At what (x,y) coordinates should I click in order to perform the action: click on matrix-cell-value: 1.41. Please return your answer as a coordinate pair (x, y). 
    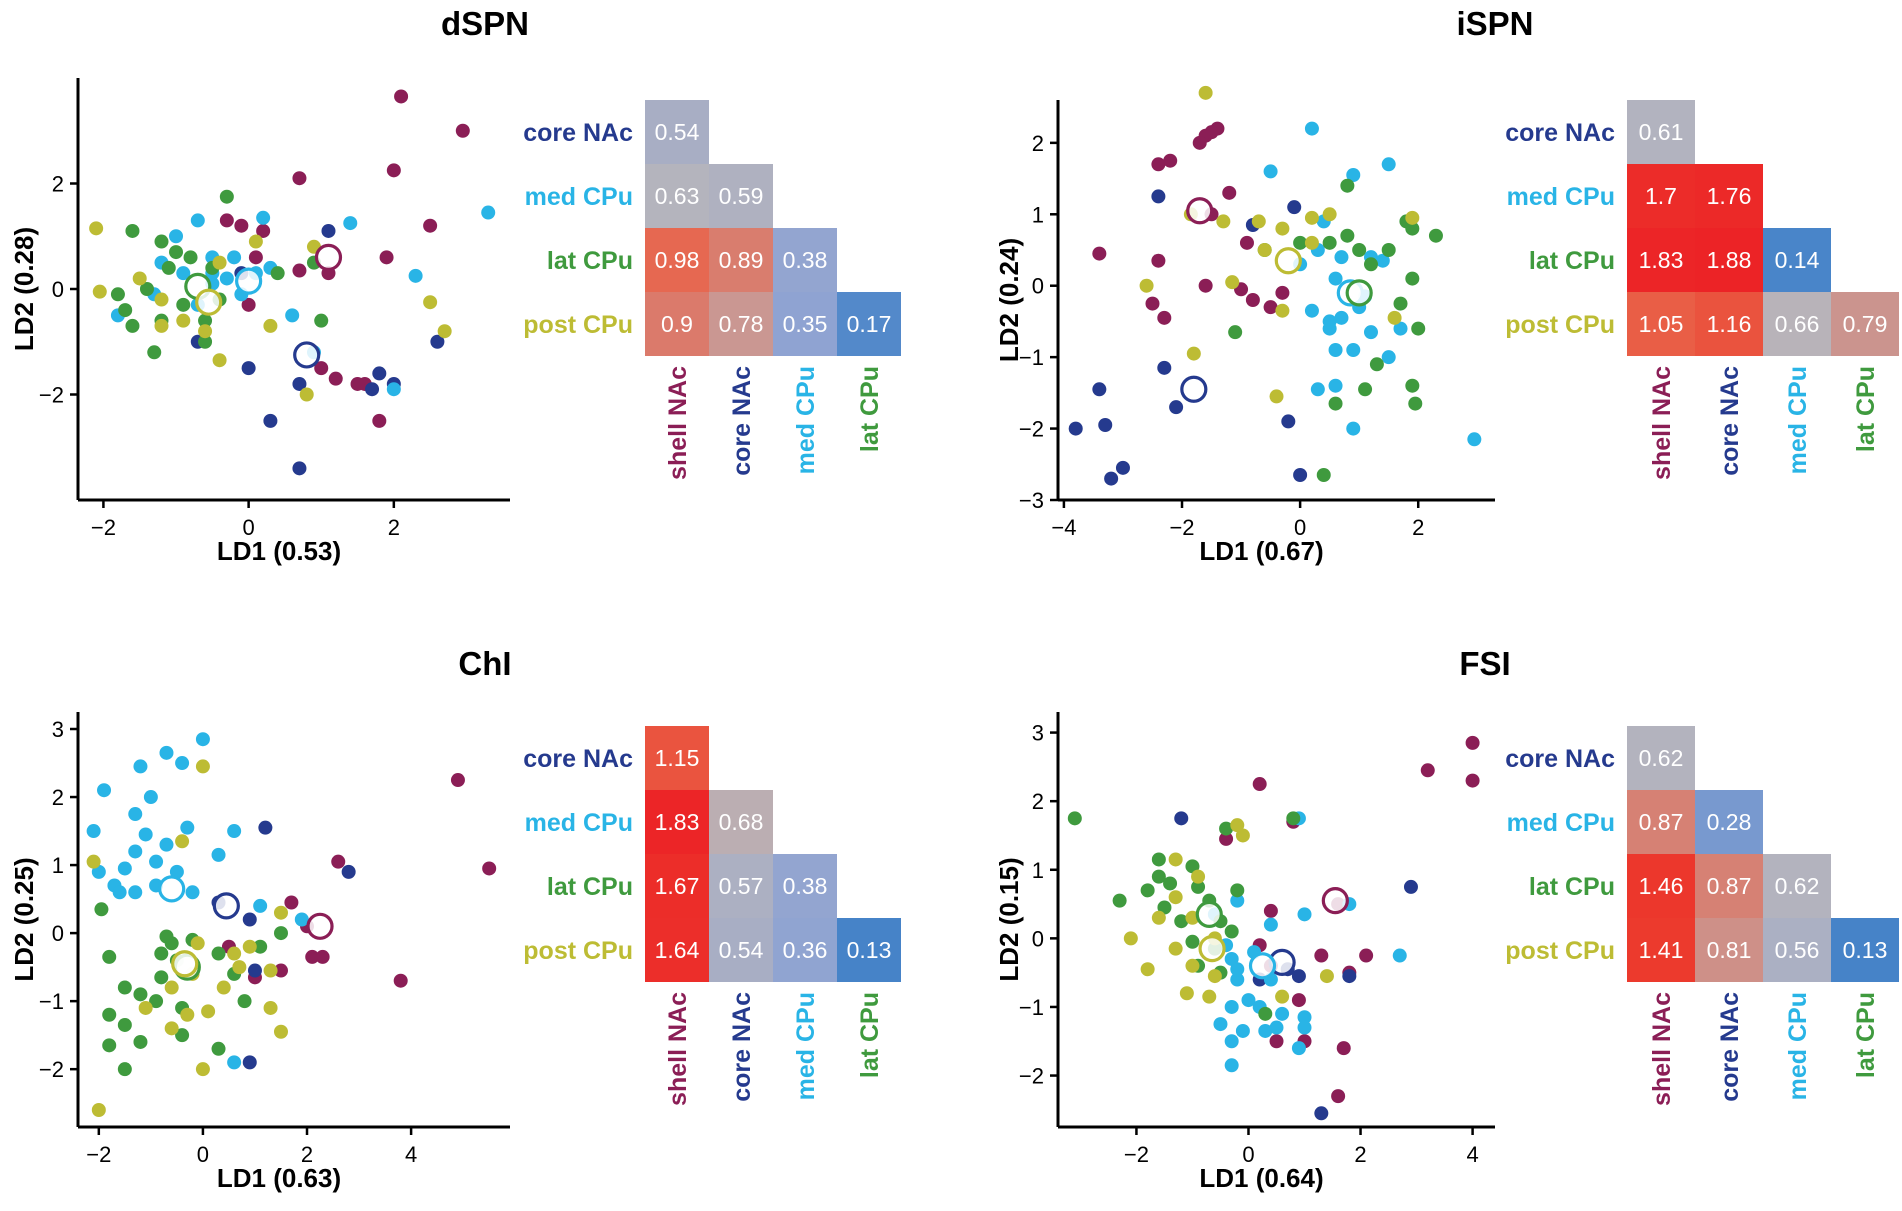
    Looking at the image, I should click on (1661, 950).